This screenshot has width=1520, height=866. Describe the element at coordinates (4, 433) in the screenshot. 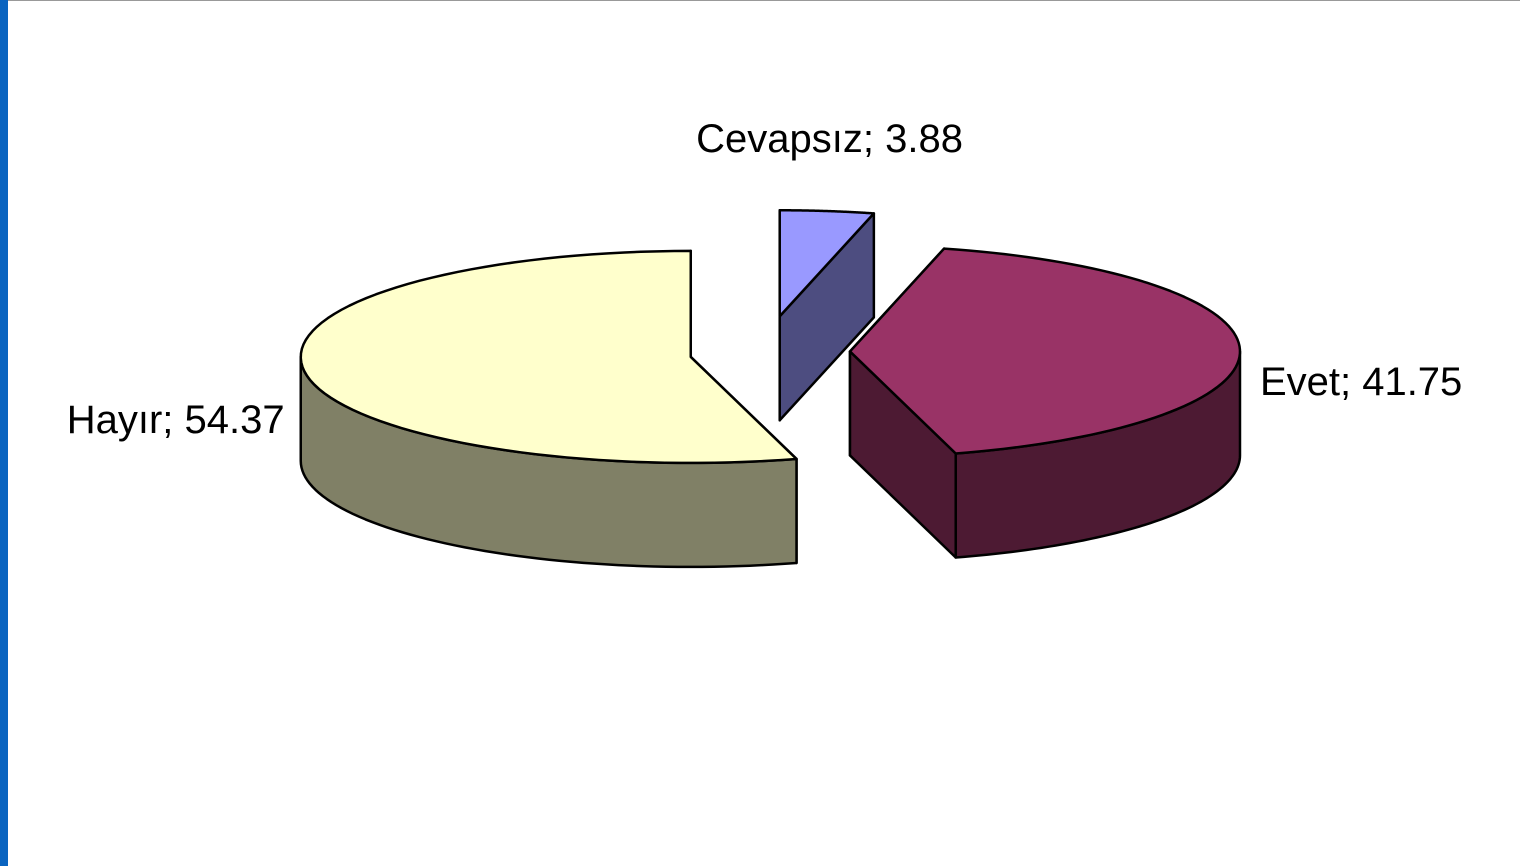

I see `left-border` at that location.